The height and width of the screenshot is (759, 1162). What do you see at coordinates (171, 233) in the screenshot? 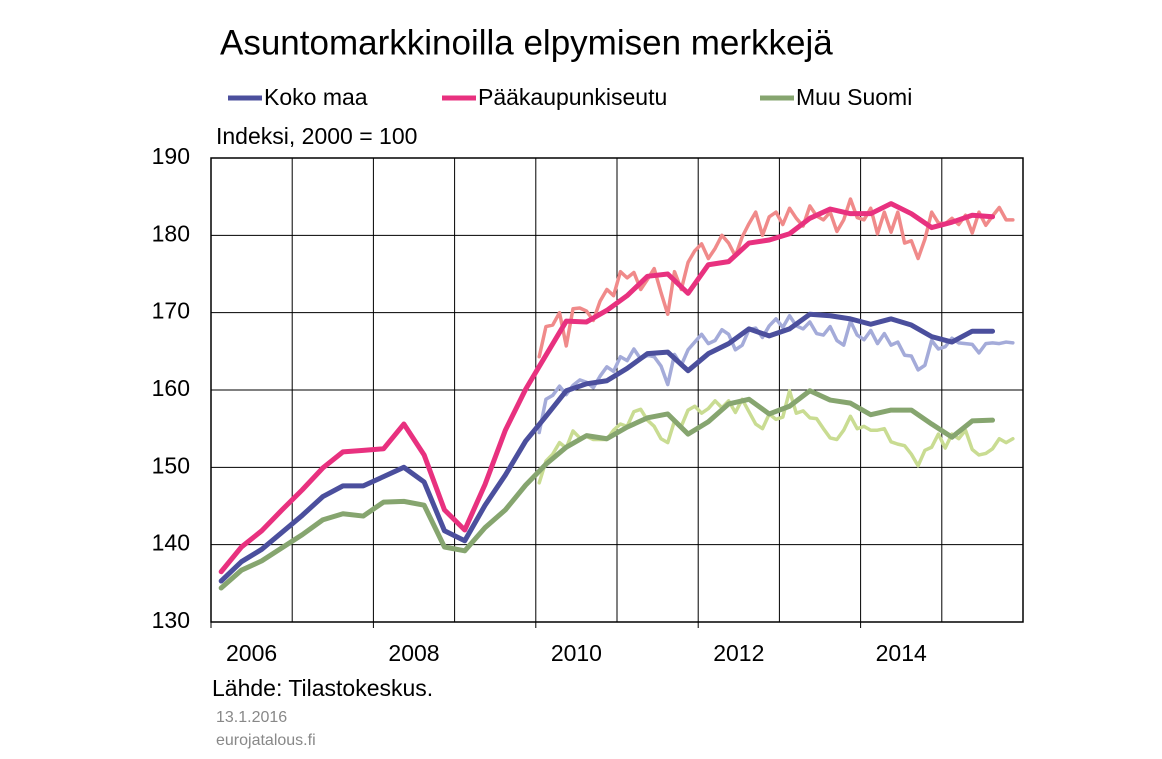
I see `y-tick-label: 180` at bounding box center [171, 233].